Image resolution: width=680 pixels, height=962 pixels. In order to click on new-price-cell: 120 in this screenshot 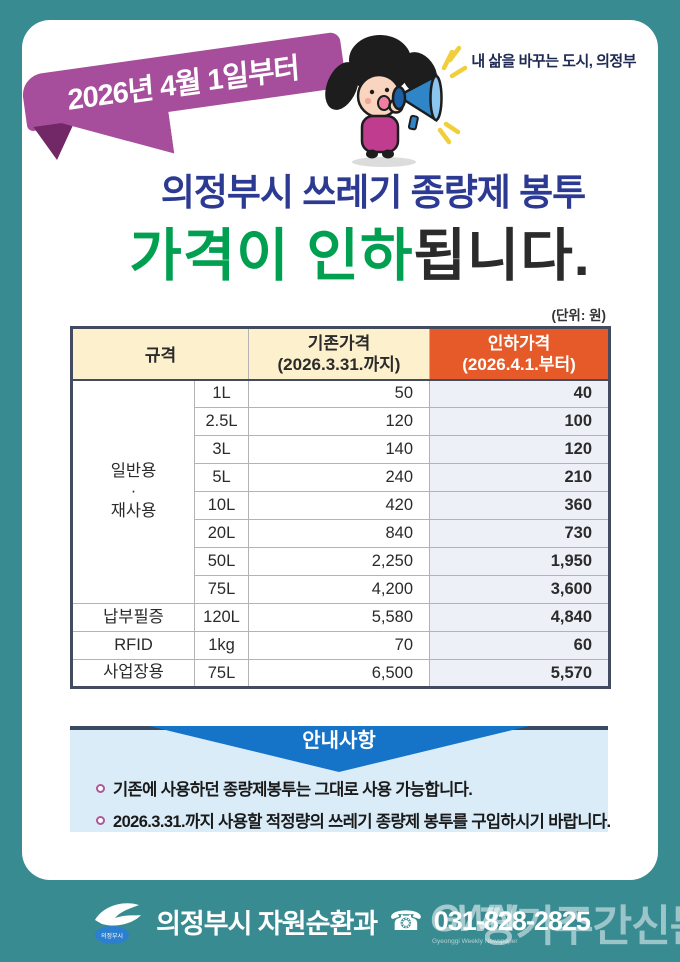, I will do `click(519, 449)`.